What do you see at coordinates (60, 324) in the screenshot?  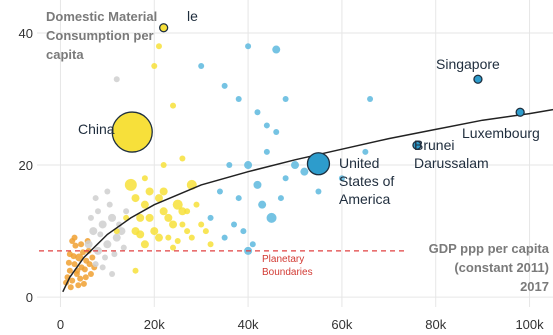 I see `x-tick-label: 0` at bounding box center [60, 324].